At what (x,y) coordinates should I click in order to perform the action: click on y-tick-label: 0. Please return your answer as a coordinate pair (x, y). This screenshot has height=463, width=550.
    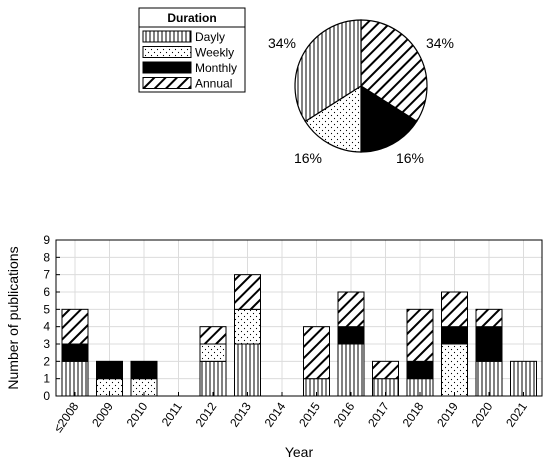
    Looking at the image, I should click on (46, 396).